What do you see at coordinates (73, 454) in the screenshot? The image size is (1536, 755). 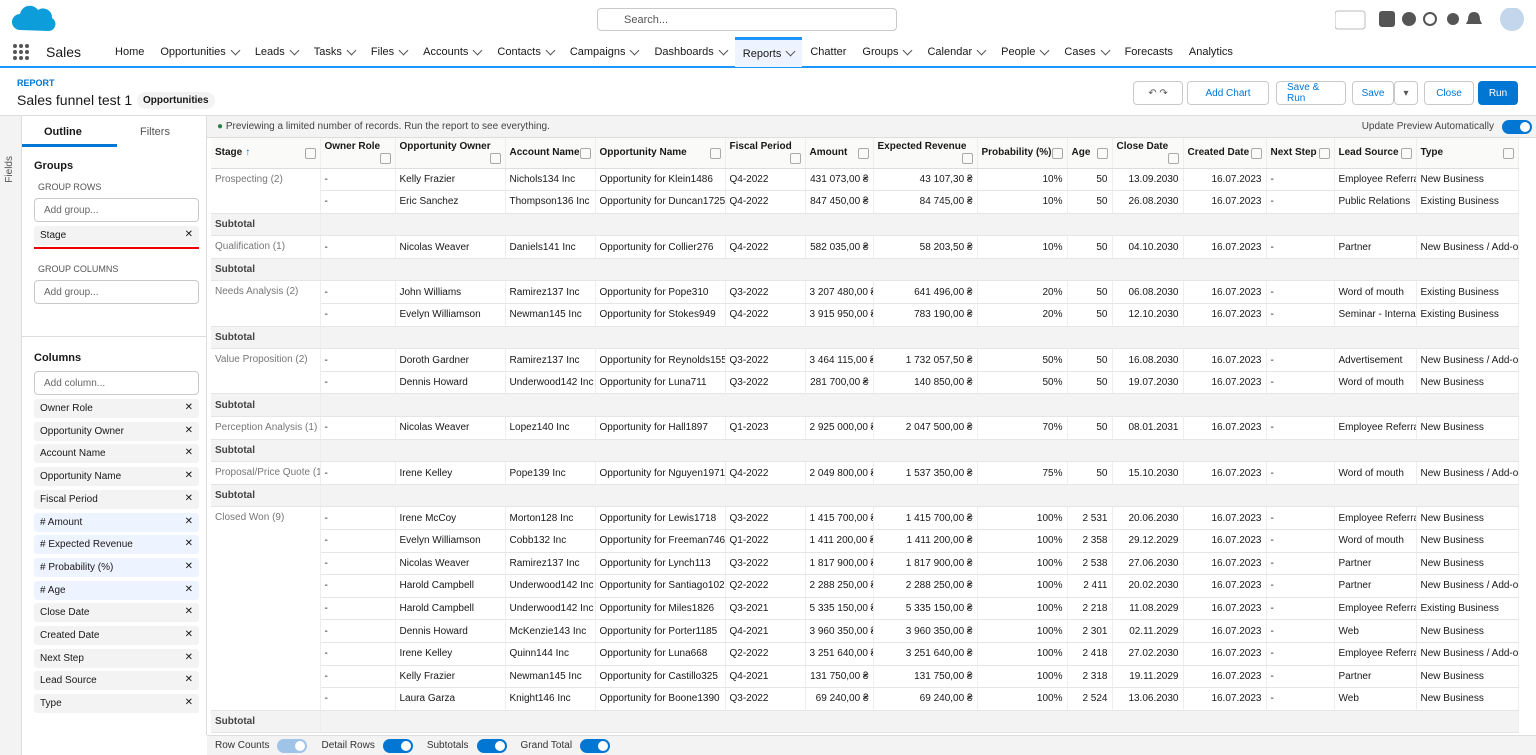 I see `column-name: Account Name` at bounding box center [73, 454].